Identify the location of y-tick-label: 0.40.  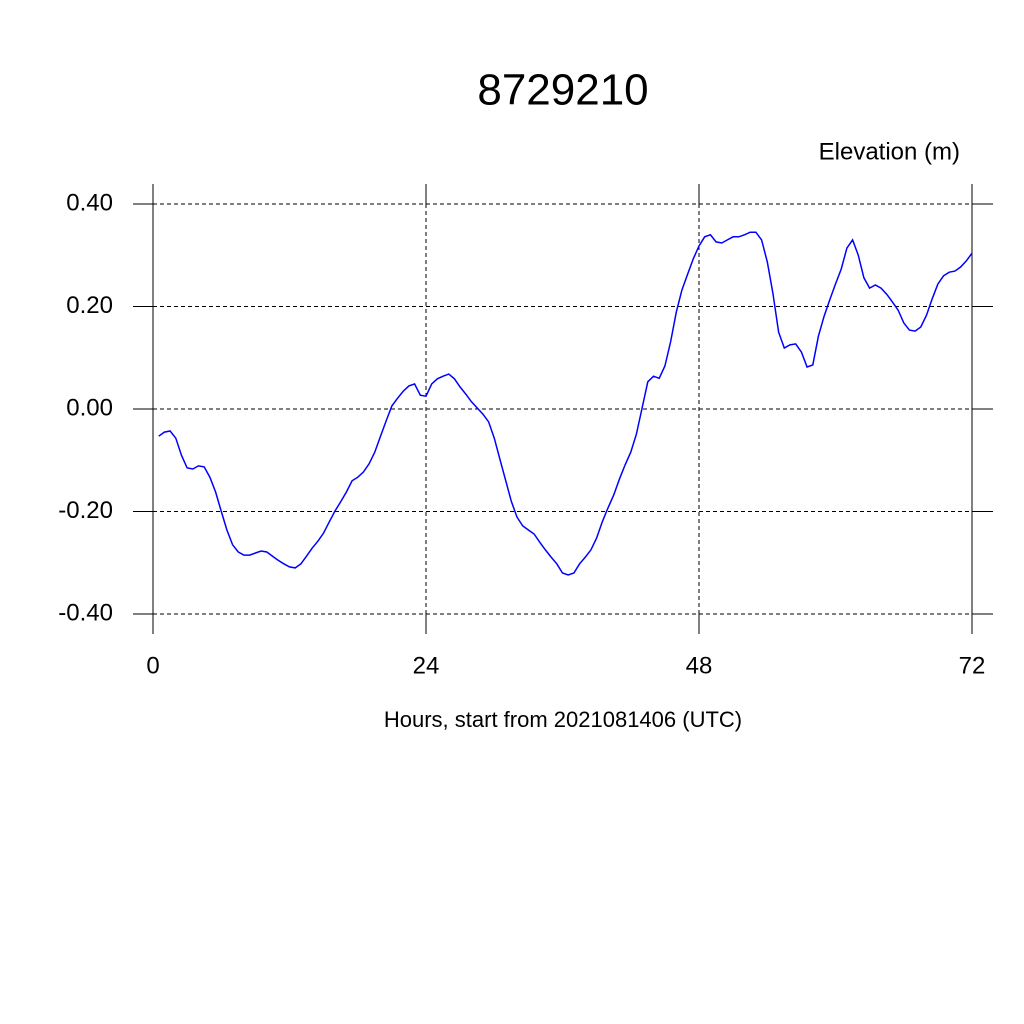
(89, 202).